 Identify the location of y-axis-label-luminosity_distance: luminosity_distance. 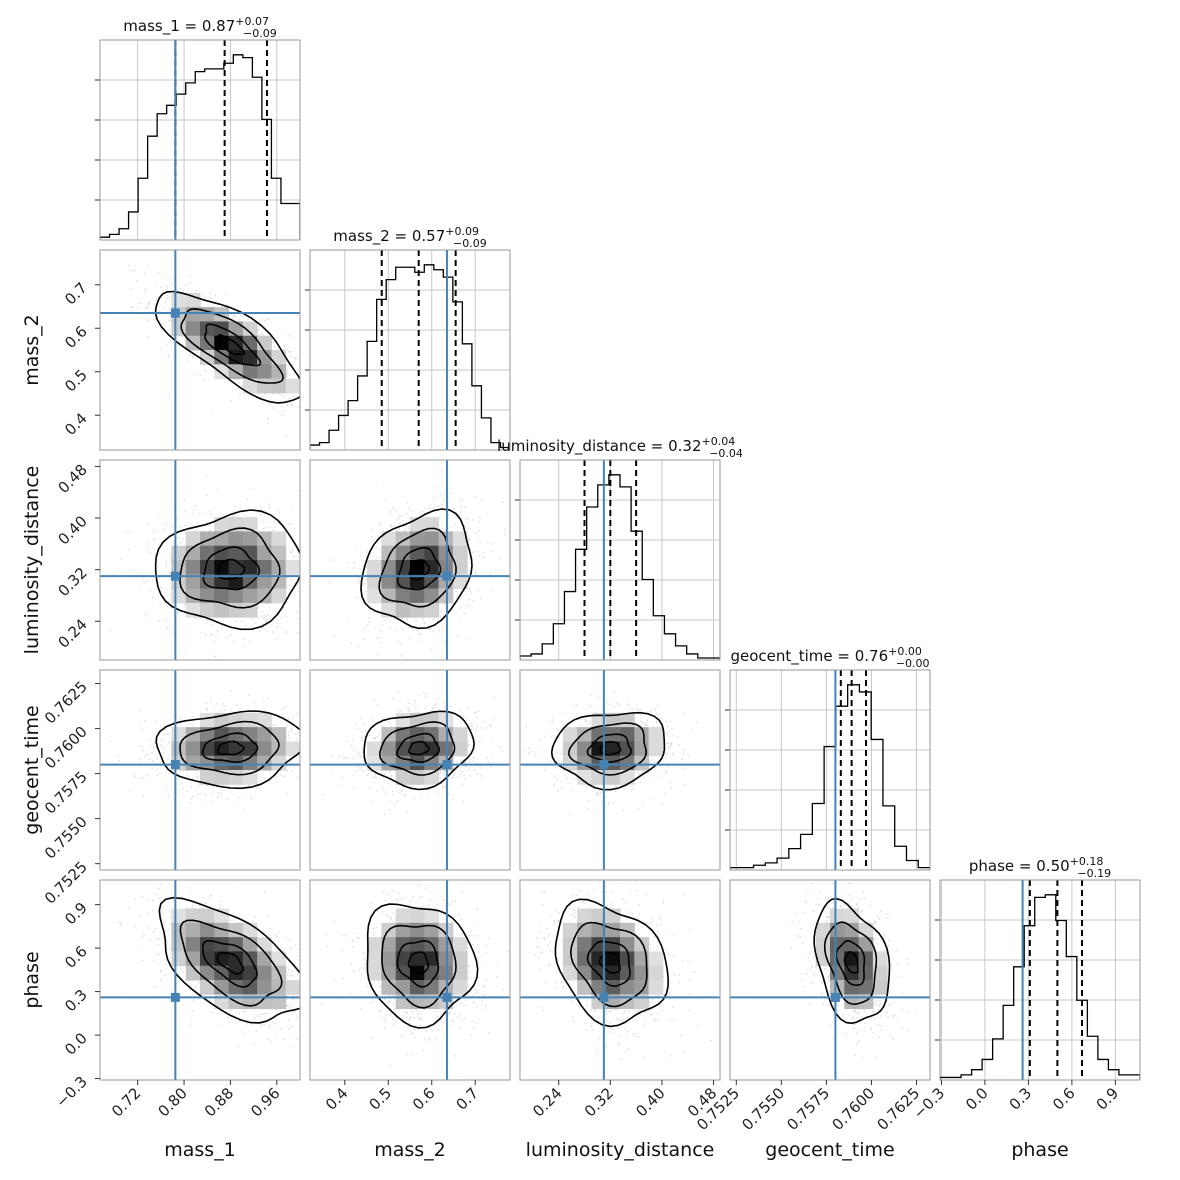
(32, 560).